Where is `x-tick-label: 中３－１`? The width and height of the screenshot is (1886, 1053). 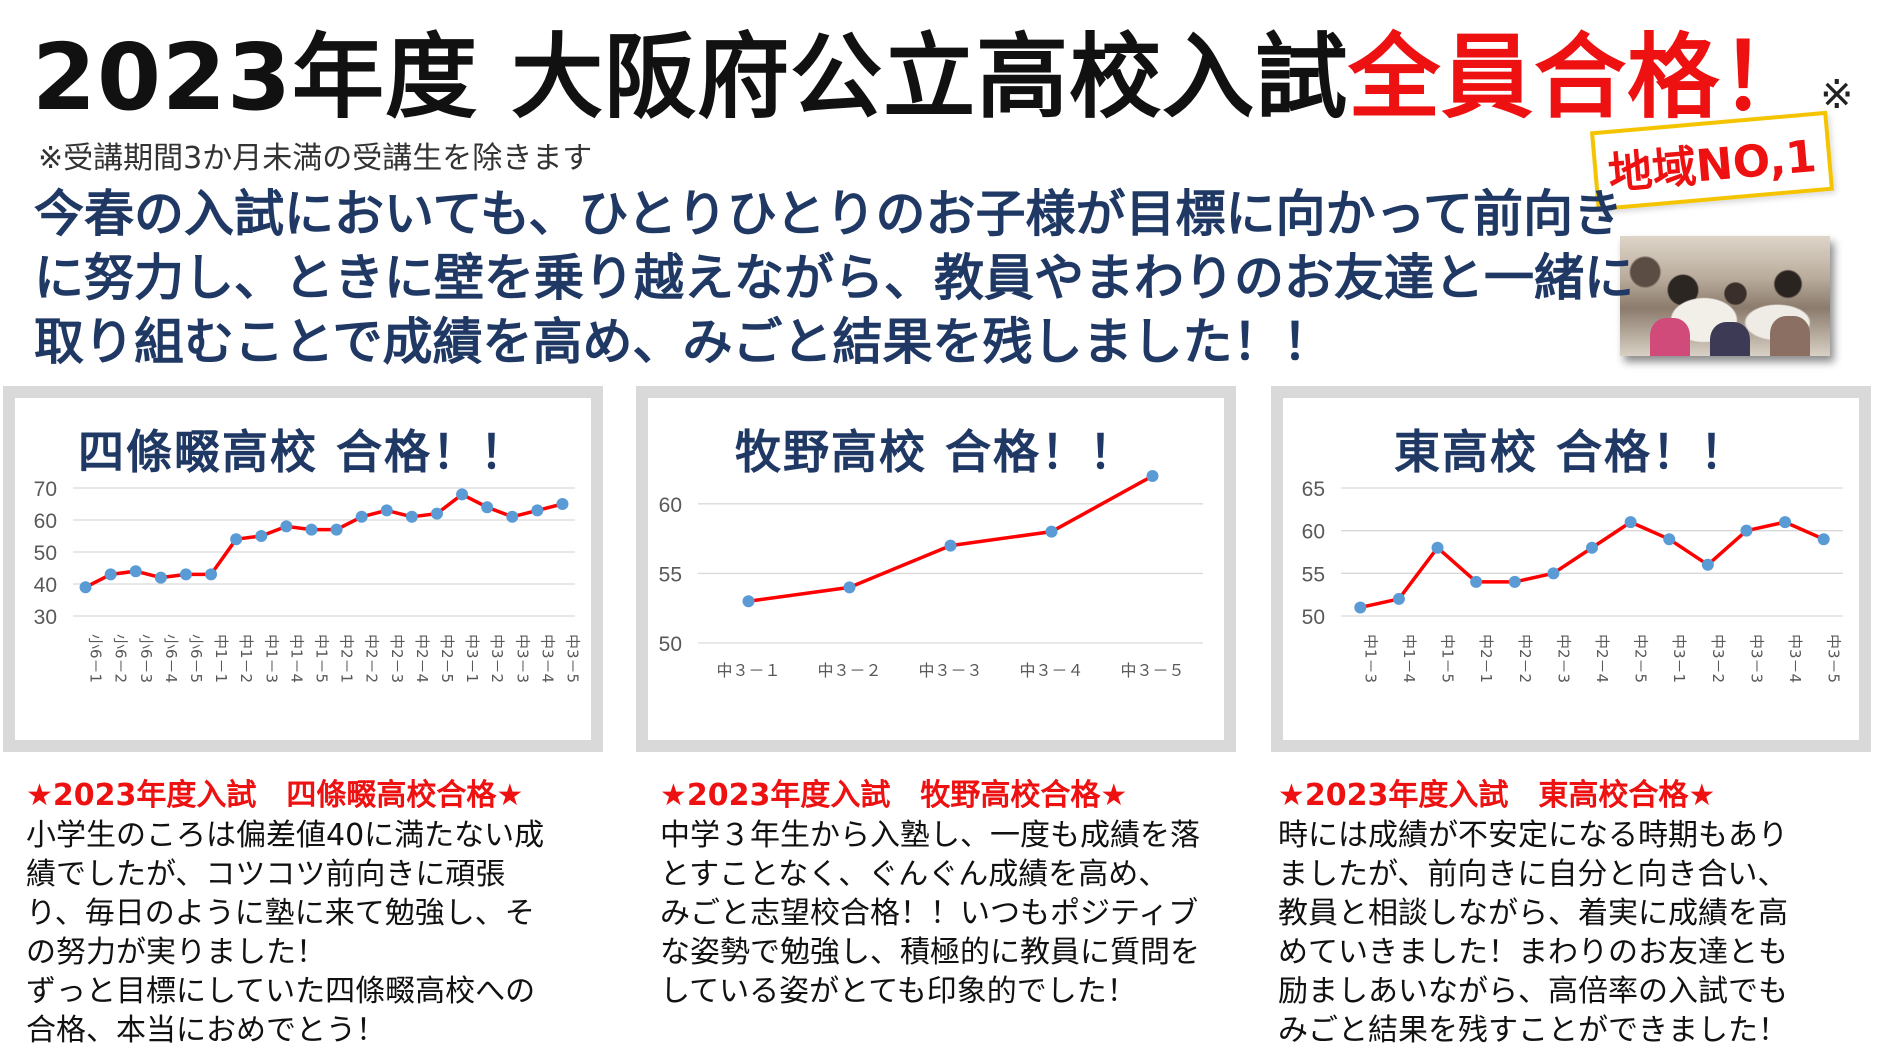
x-tick-label: 中３－１ is located at coordinates (748, 670).